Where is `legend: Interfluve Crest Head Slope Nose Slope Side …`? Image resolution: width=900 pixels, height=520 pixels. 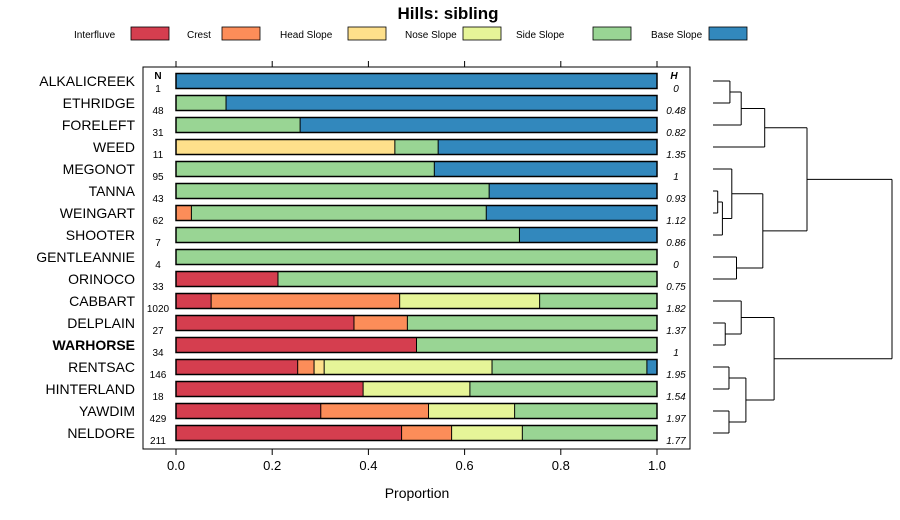
legend: Interfluve Crest Head Slope Nose Slope Side … is located at coordinates (411, 33).